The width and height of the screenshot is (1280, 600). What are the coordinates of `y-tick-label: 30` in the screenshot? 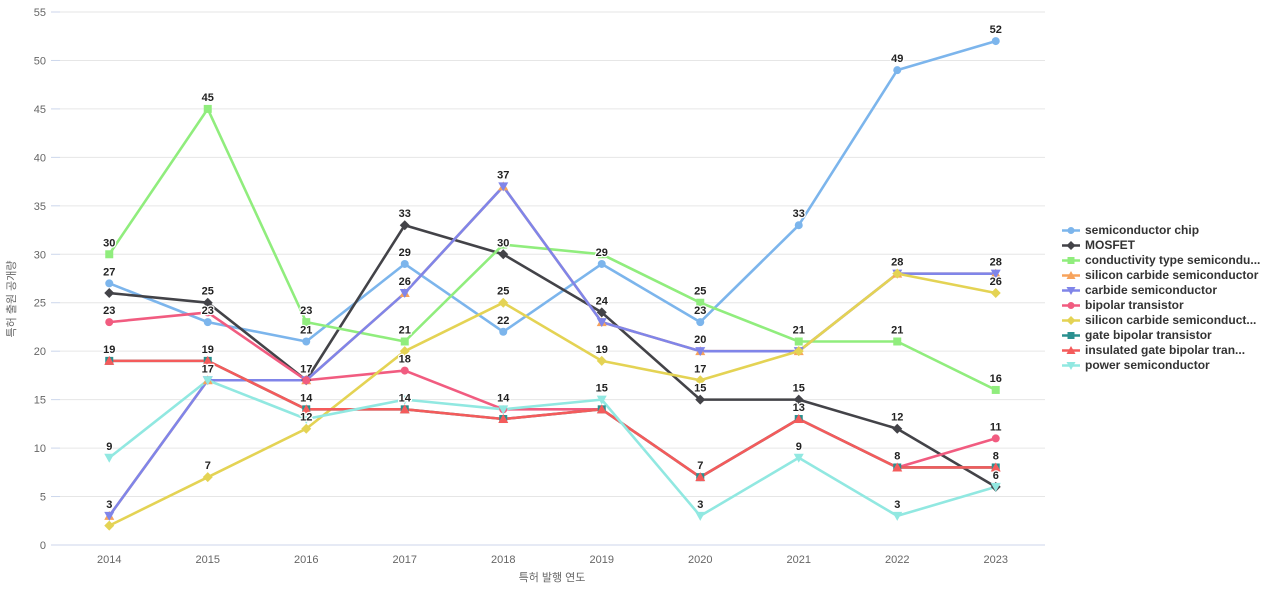 It's located at (40, 255).